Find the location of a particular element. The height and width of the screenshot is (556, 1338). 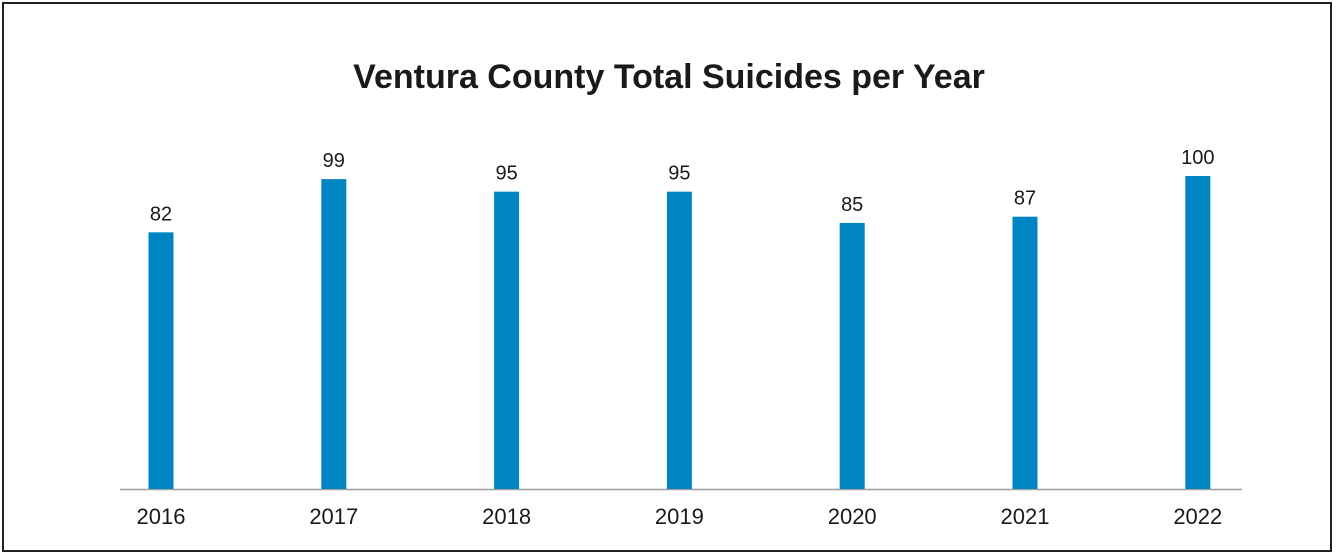

x-tick-label-2020: 2020 is located at coordinates (852, 516).